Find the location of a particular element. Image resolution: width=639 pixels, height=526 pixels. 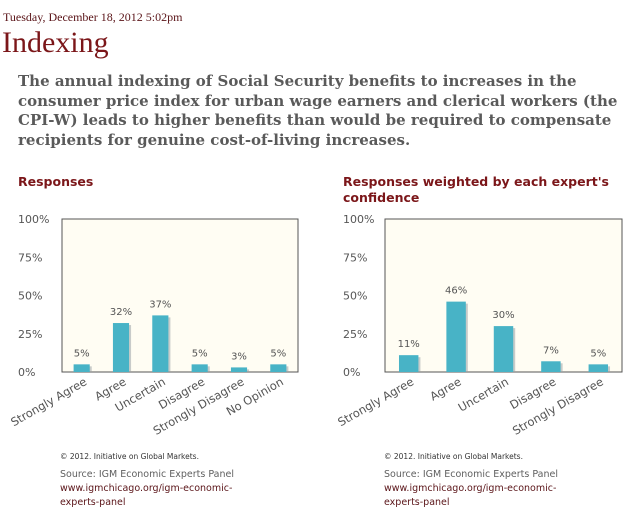

page-title: Indexing is located at coordinates (55, 42).